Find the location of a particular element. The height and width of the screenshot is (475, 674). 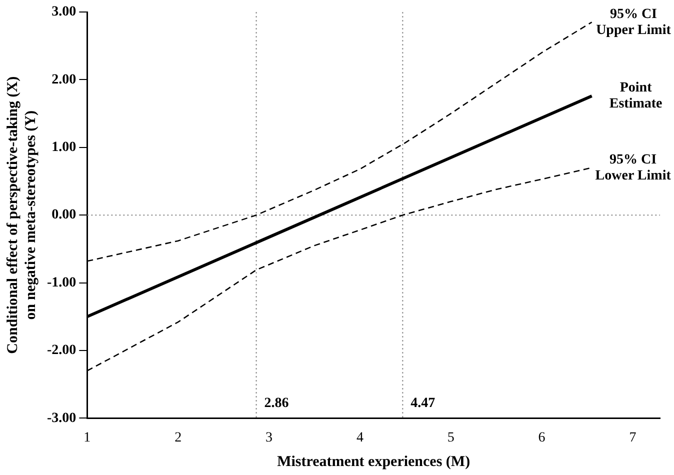

x-tick-label: 1 is located at coordinates (87, 438).